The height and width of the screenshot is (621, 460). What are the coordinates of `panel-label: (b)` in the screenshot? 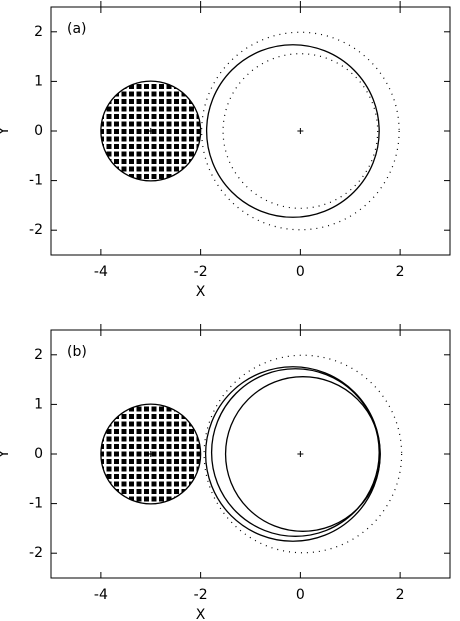 It's located at (77, 352).